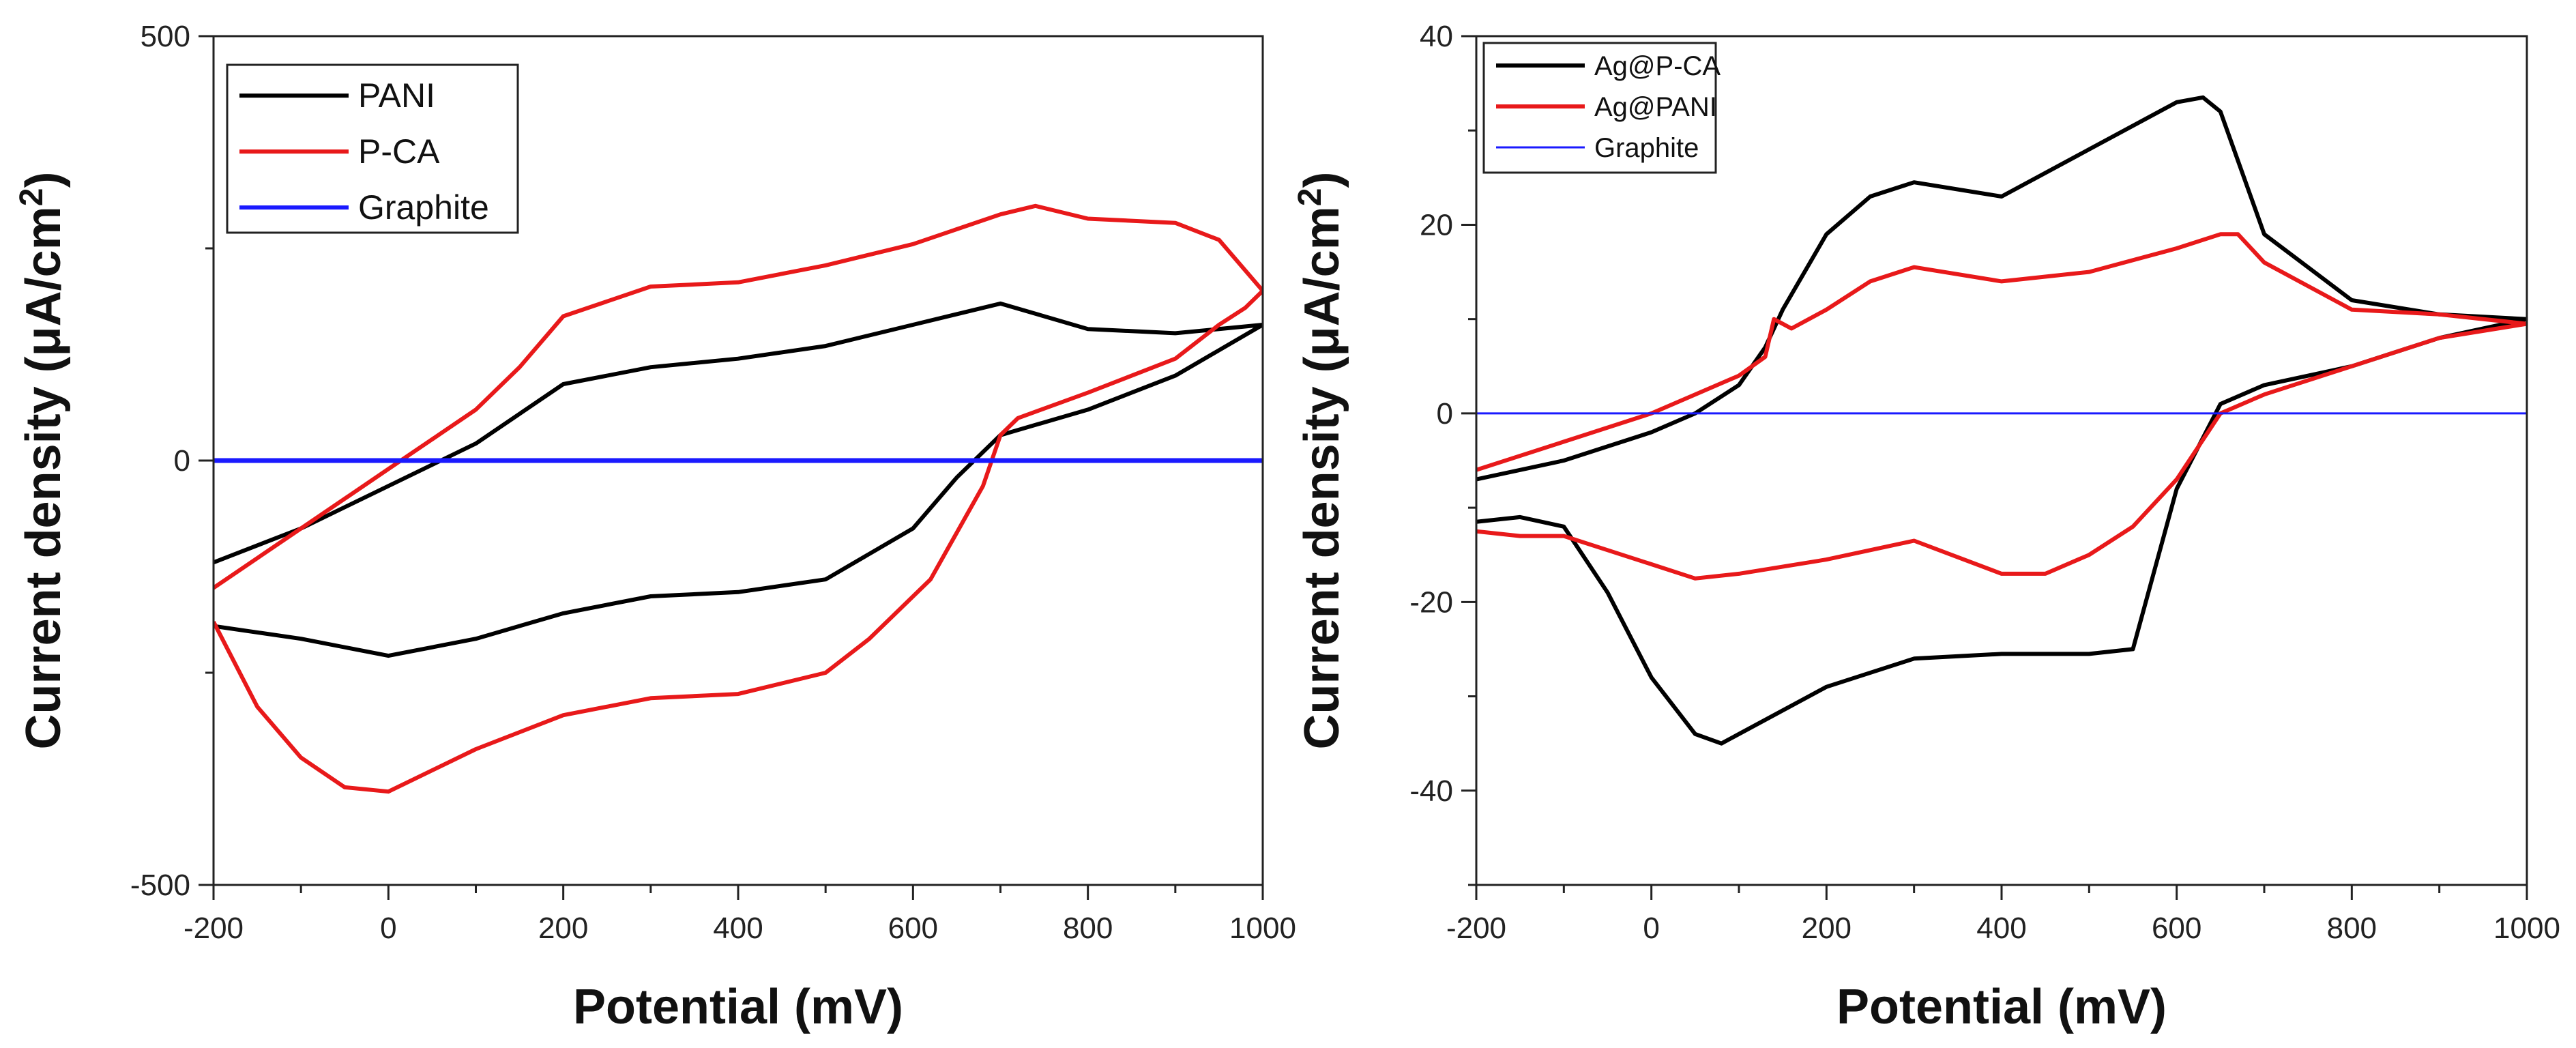 The image size is (2576, 1048). What do you see at coordinates (160, 885) in the screenshot?
I see `y-tick-label: -500` at bounding box center [160, 885].